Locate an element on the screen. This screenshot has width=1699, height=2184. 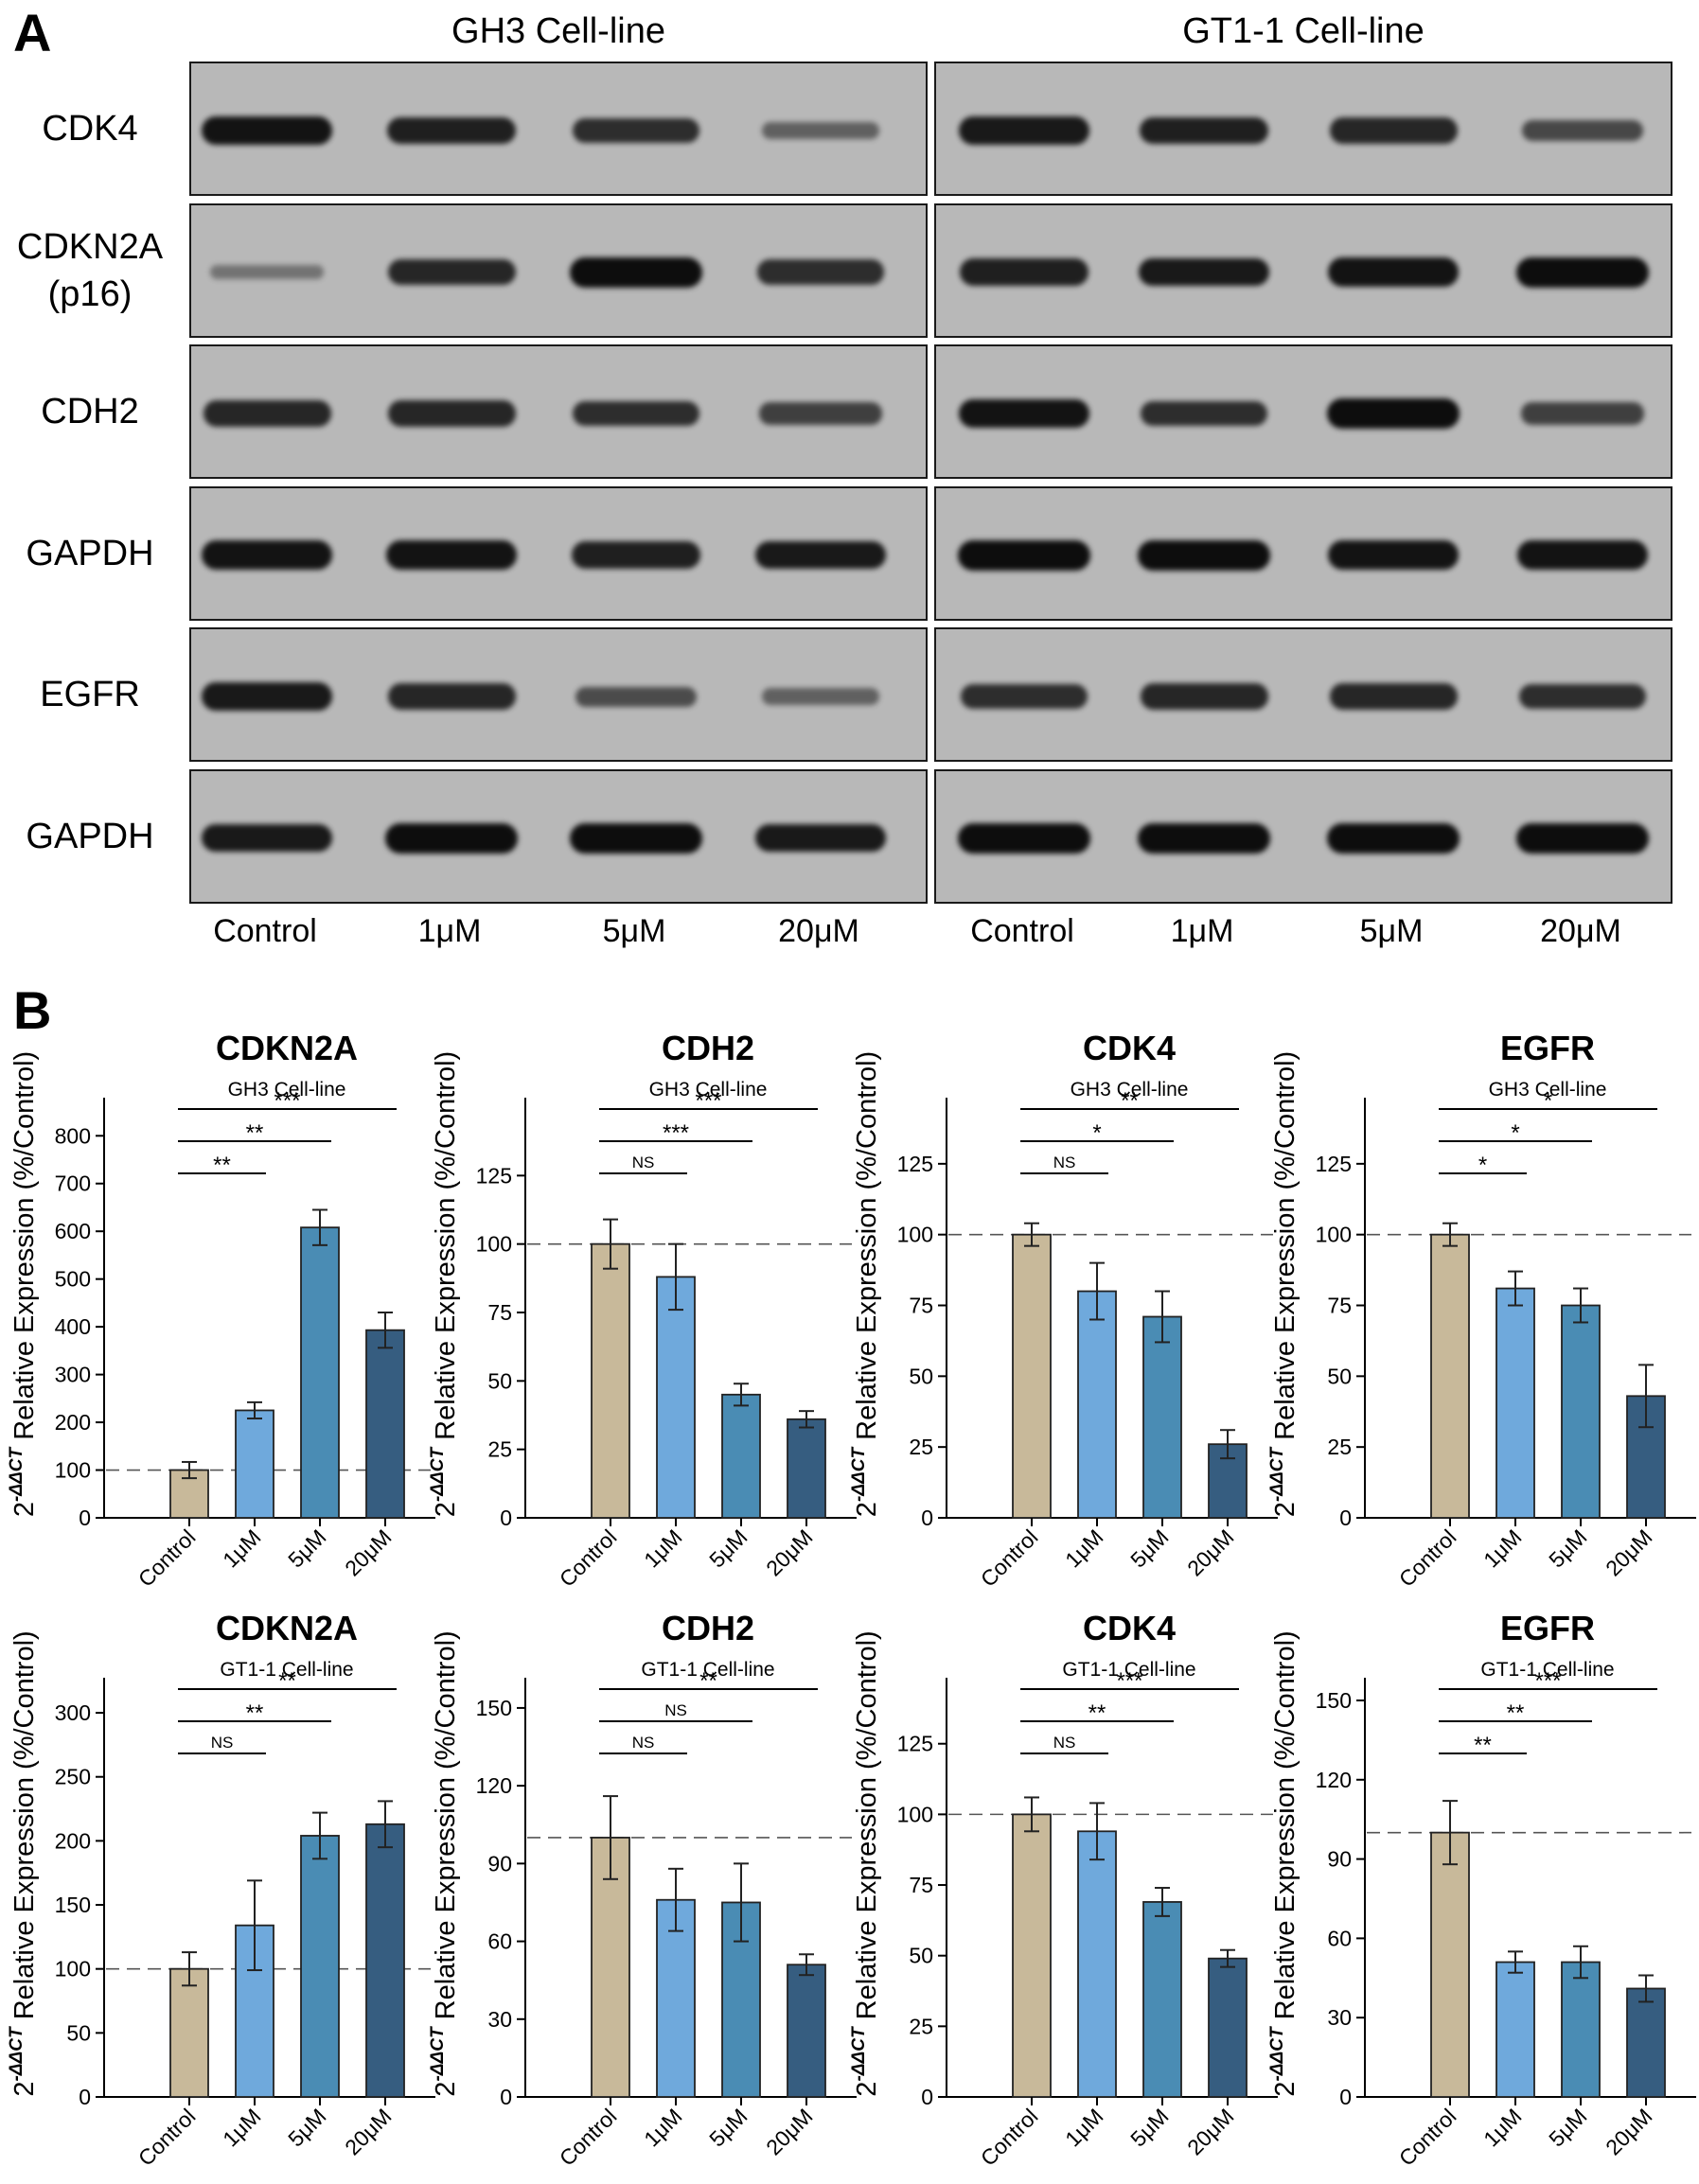
blot-row-label: GAPDH is located at coordinates (90, 553).